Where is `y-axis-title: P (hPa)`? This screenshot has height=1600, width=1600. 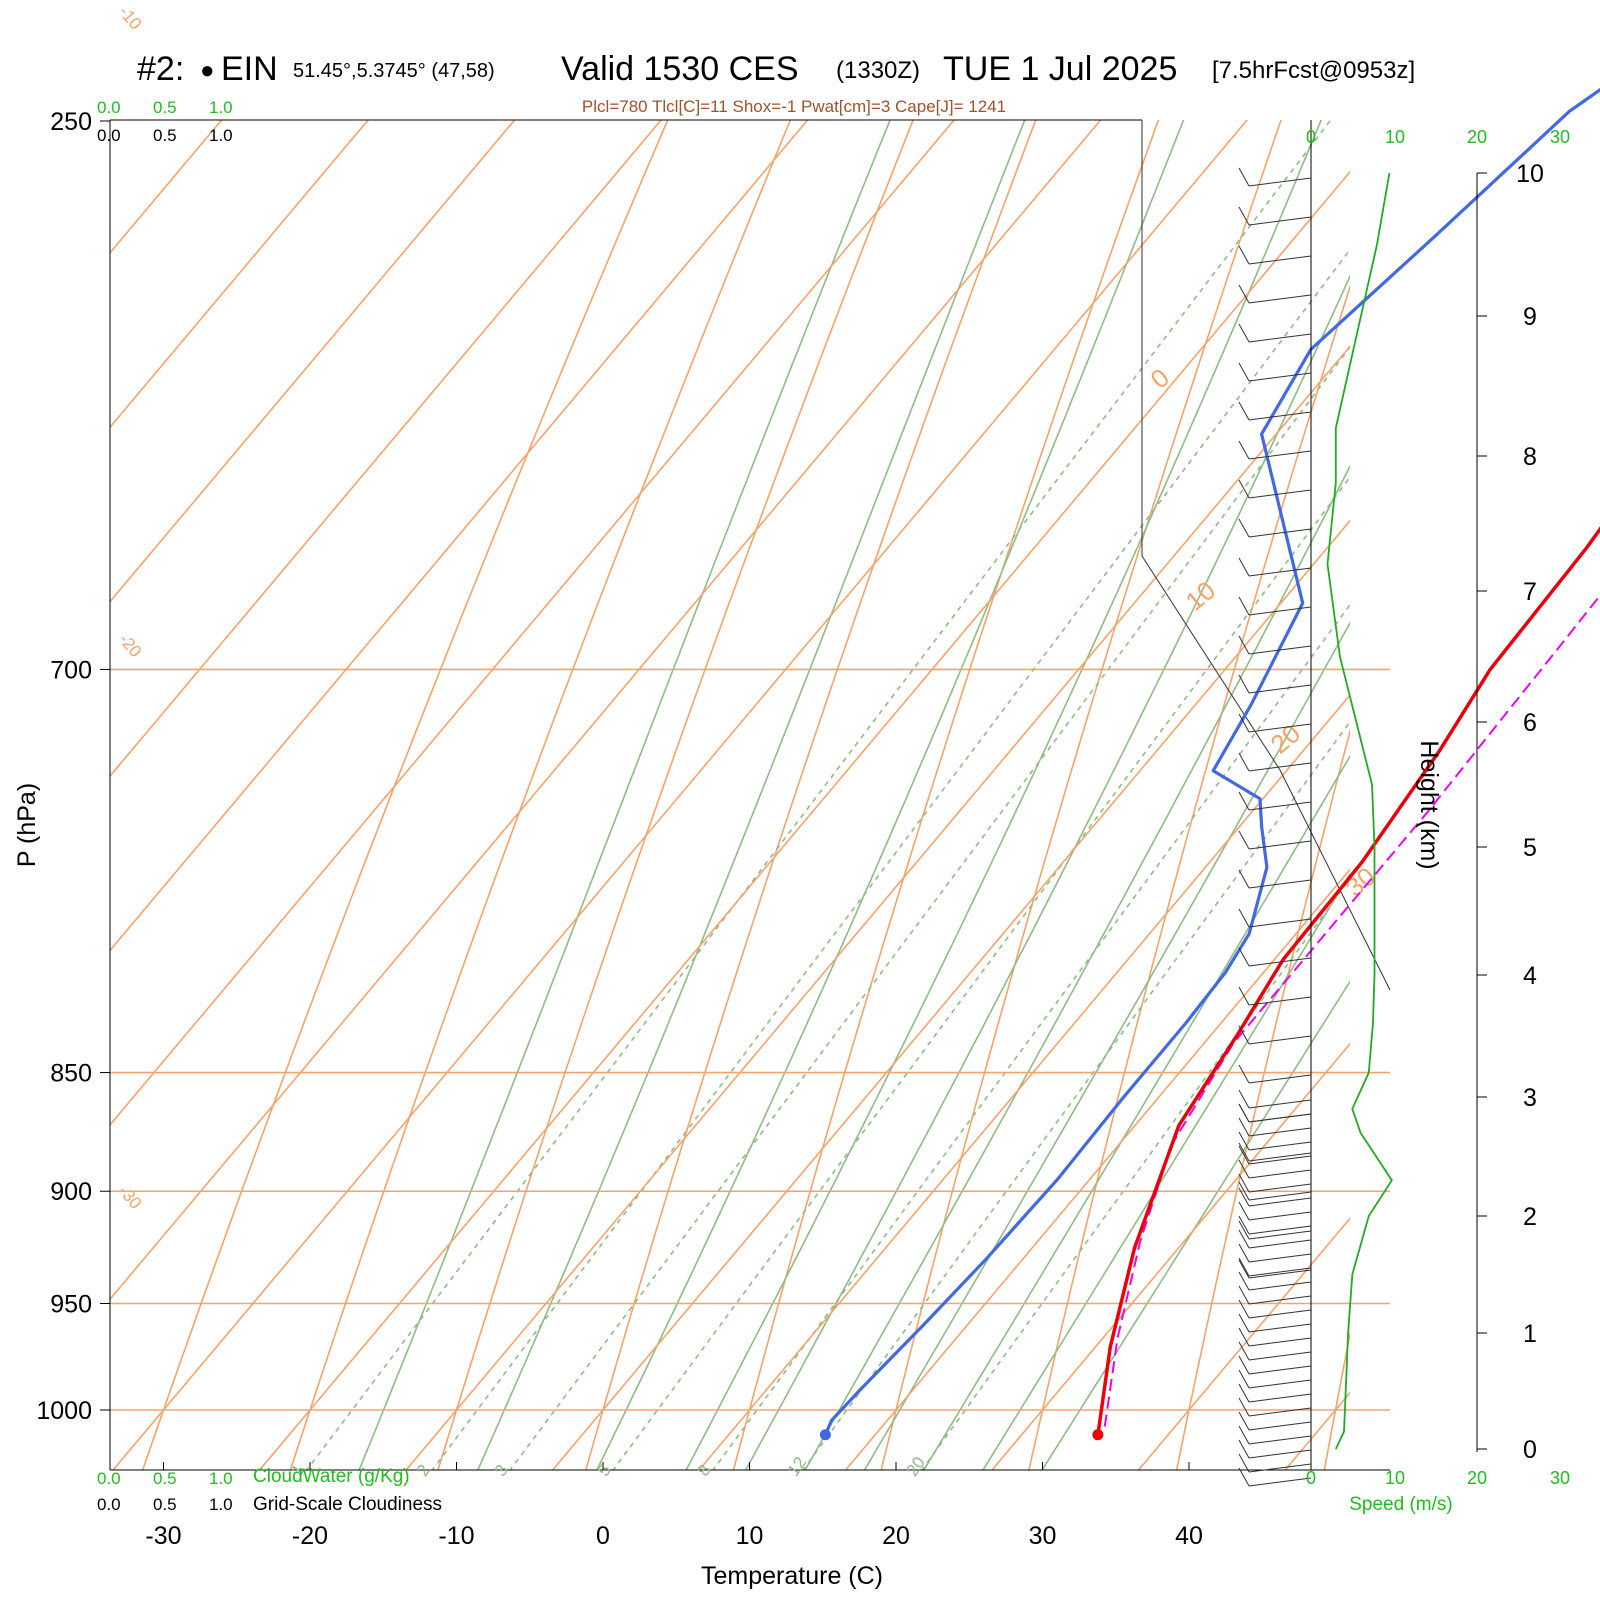 y-axis-title: P (hPa) is located at coordinates (27, 825).